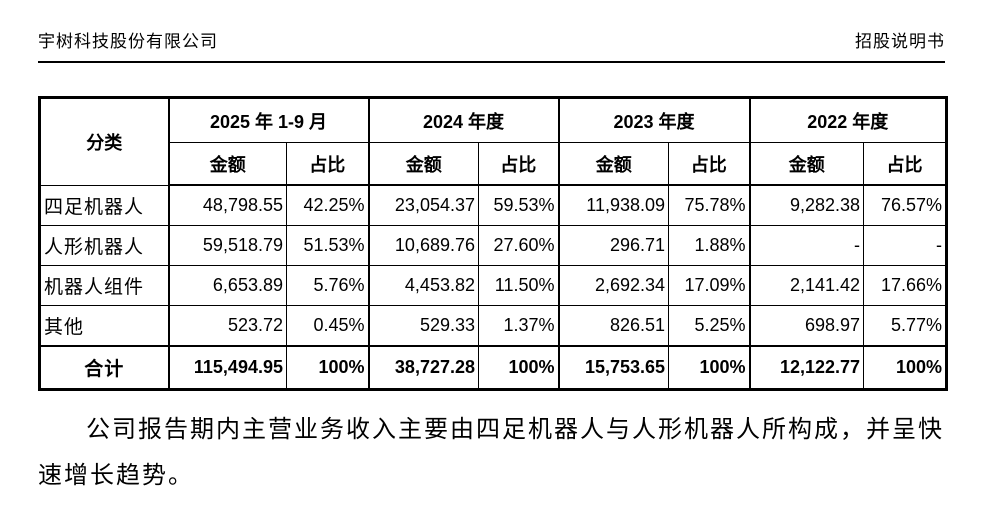 This screenshot has width=1006, height=526. What do you see at coordinates (327, 245) in the screenshot?
I see `ratio-cell: 51.53%` at bounding box center [327, 245].